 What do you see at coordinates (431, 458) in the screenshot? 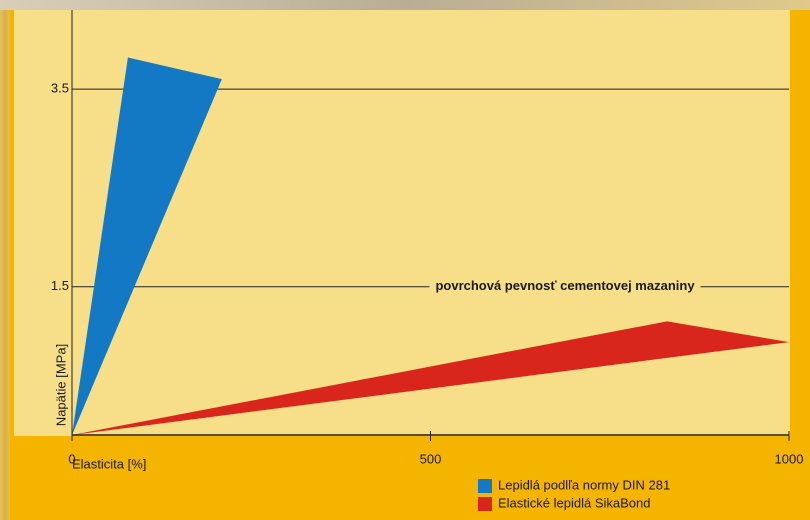
I see `x-tick-label: 500` at bounding box center [431, 458].